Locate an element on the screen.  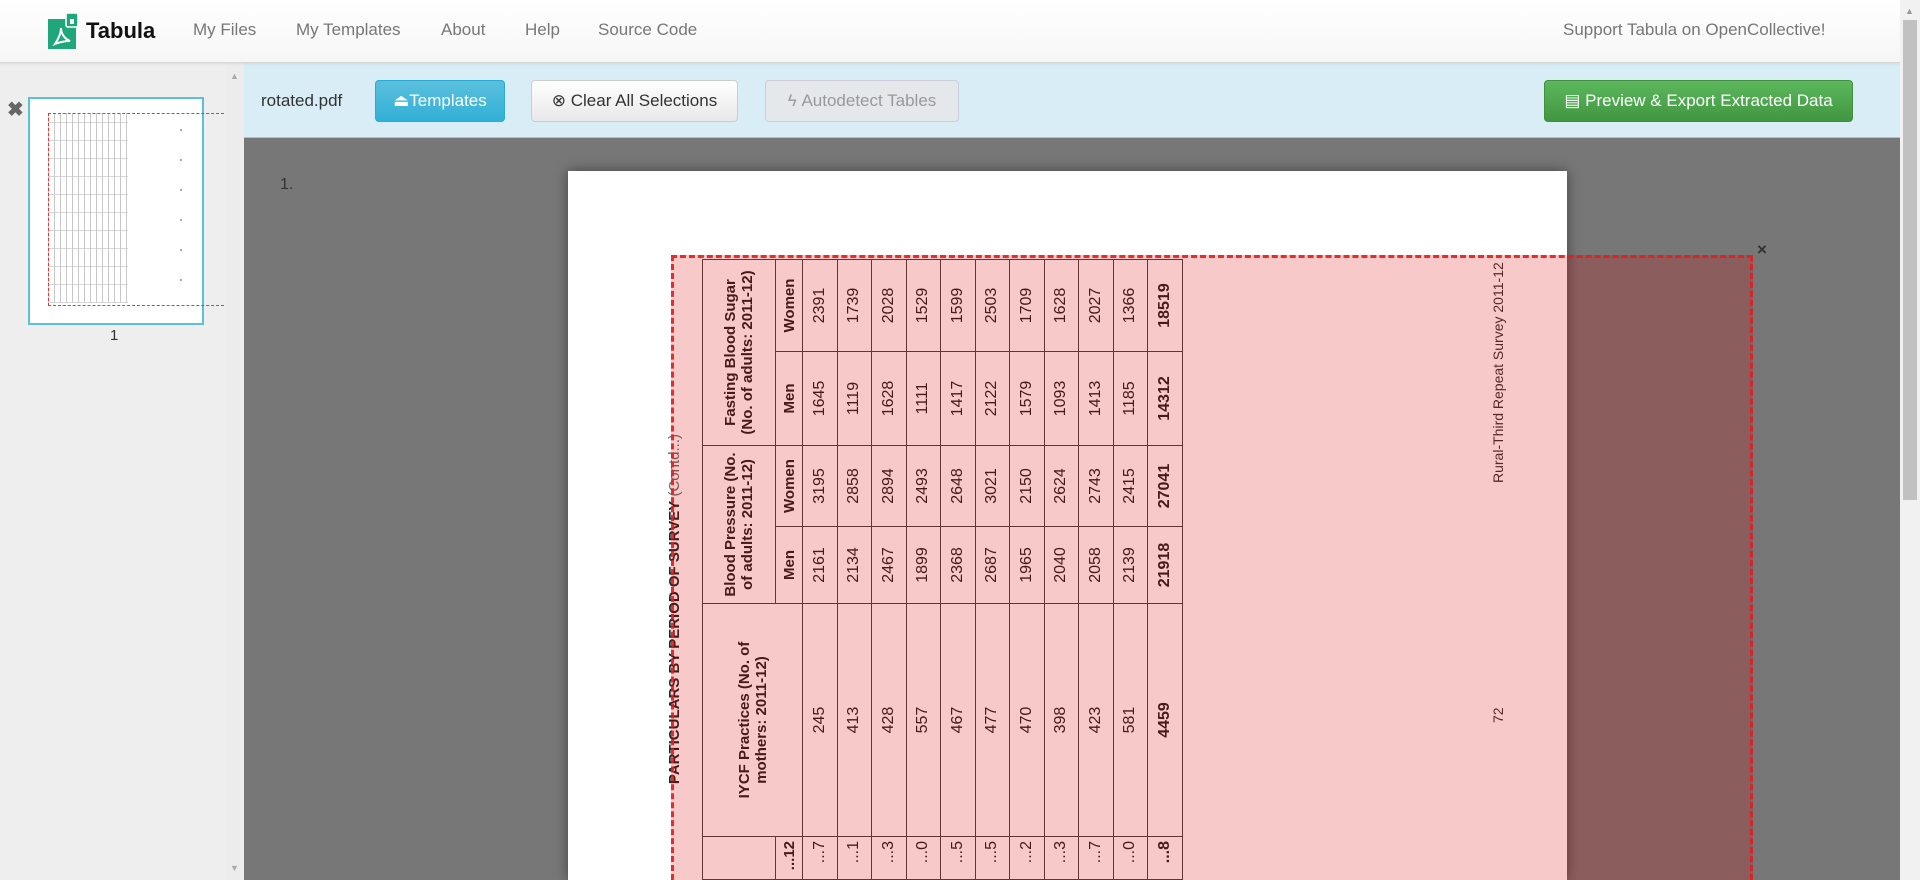
nav-my-files: My Files is located at coordinates (225, 29).